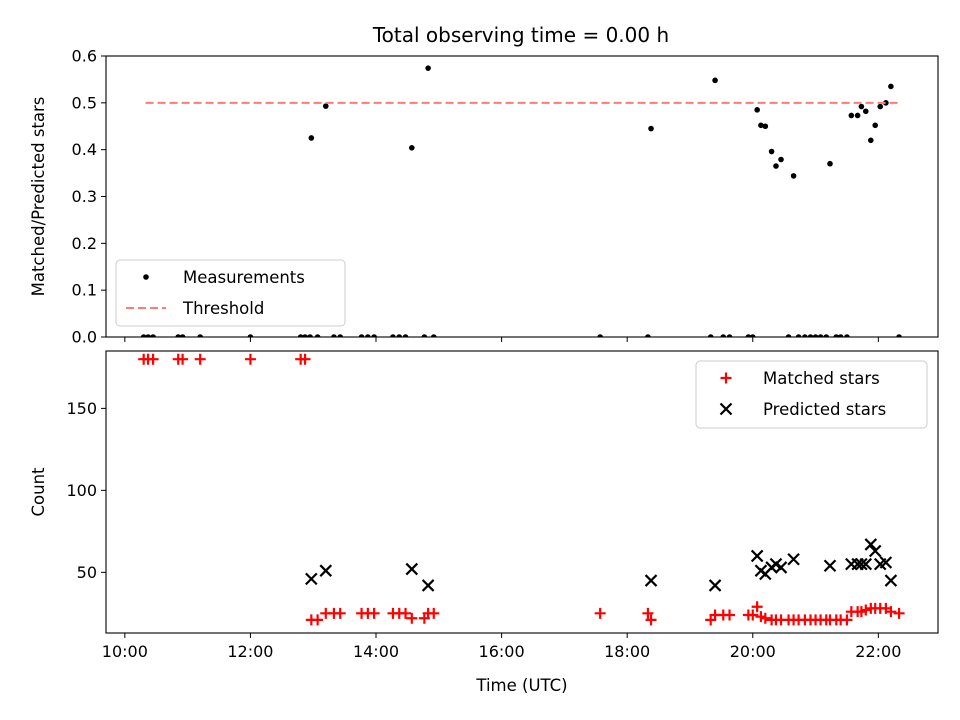  I want to click on legend-label: Measurements, so click(244, 277).